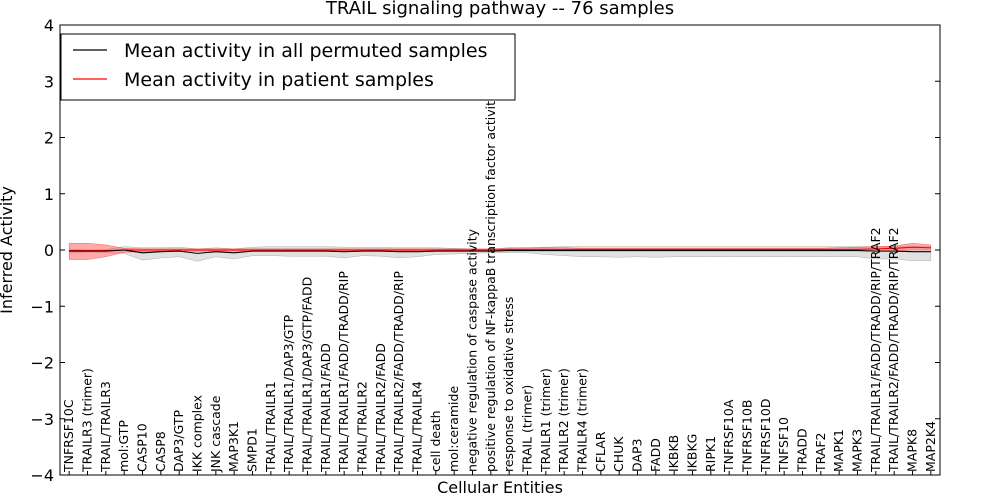 The width and height of the screenshot is (1000, 500). I want to click on series-lines, so click(500, 250).